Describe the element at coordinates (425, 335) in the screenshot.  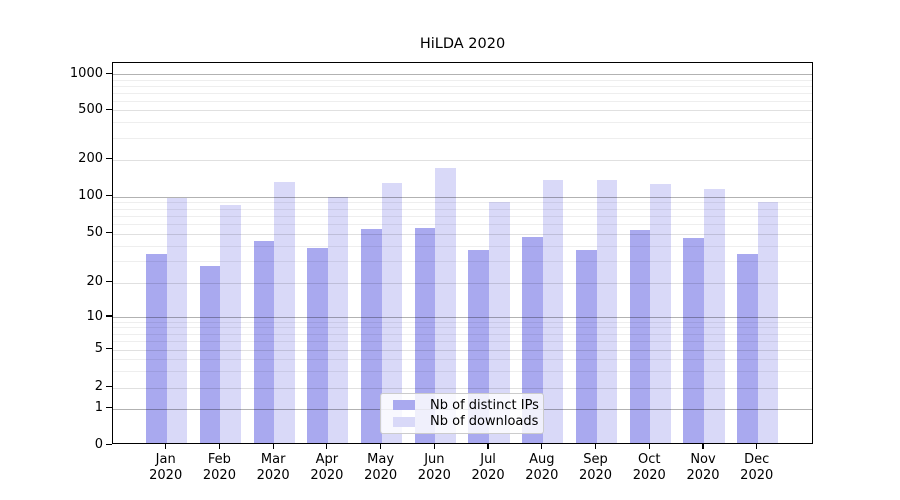
I see `bar-distinct-ips-jun` at that location.